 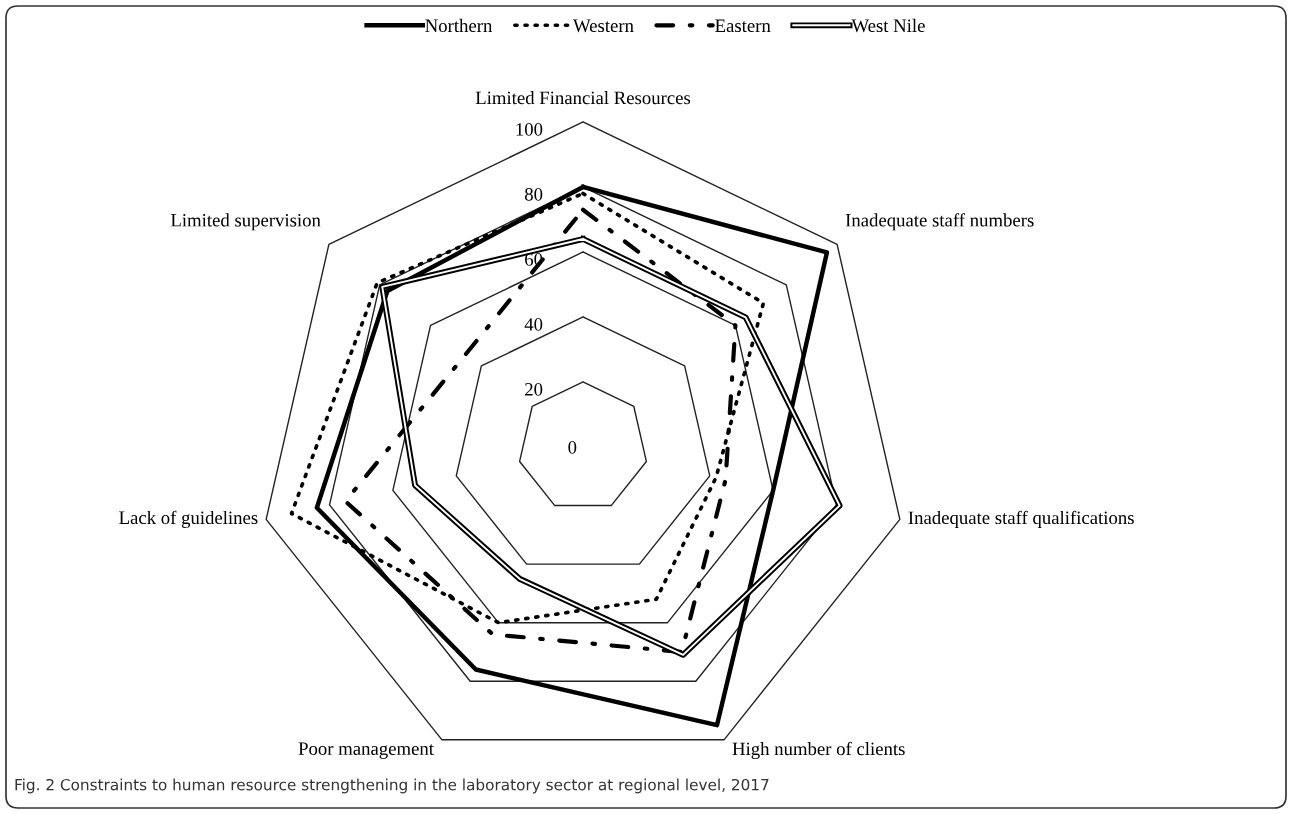 What do you see at coordinates (366, 750) in the screenshot?
I see `spoke-label: Poor management` at bounding box center [366, 750].